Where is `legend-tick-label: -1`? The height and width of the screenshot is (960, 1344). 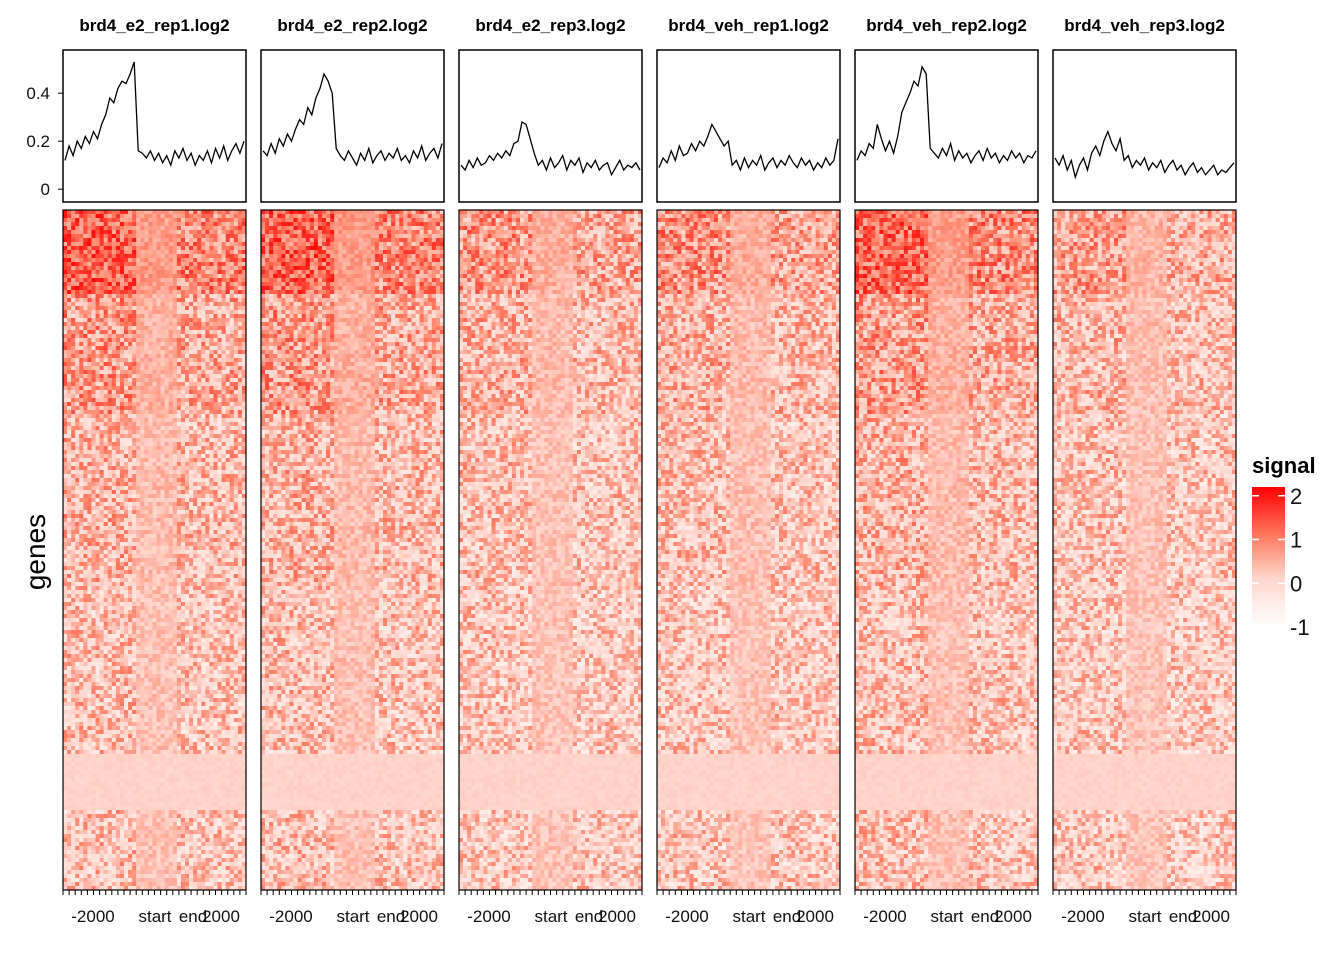 legend-tick-label: -1 is located at coordinates (1300, 627).